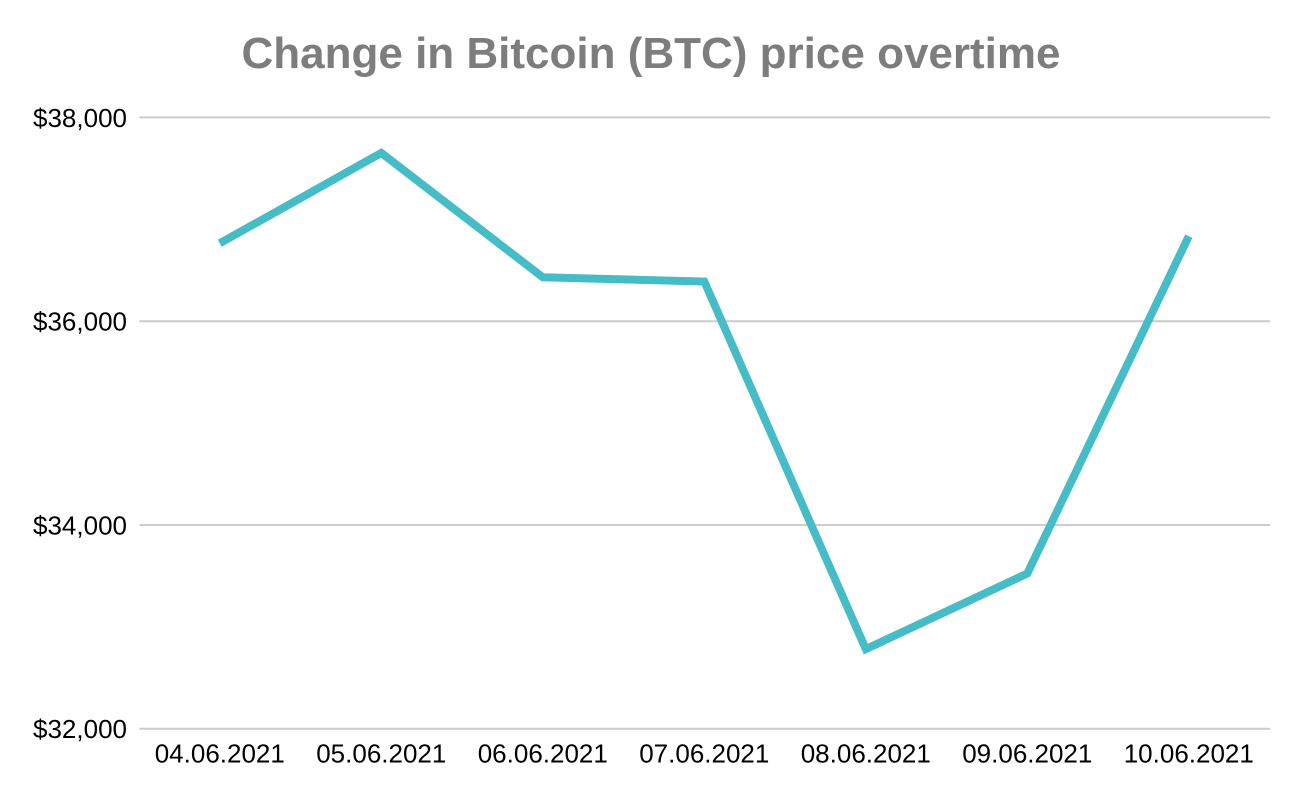 The height and width of the screenshot is (790, 1302). Describe the element at coordinates (1027, 754) in the screenshot. I see `svg-text: 09.06.2021` at that location.